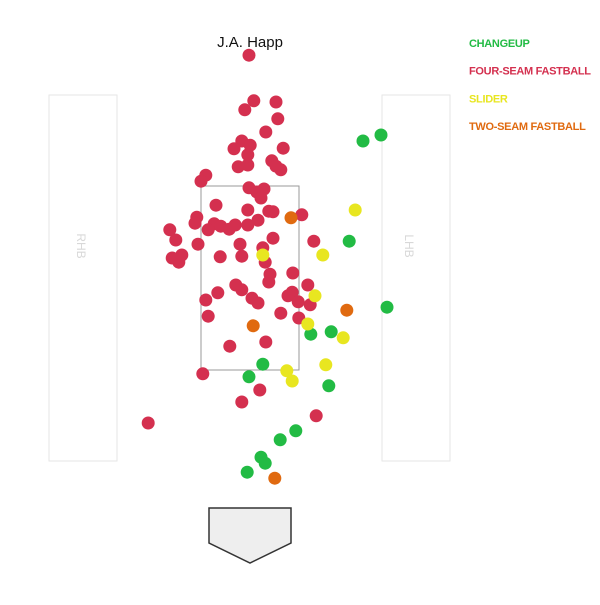  What do you see at coordinates (83, 278) in the screenshot?
I see `batter-box-left` at bounding box center [83, 278].